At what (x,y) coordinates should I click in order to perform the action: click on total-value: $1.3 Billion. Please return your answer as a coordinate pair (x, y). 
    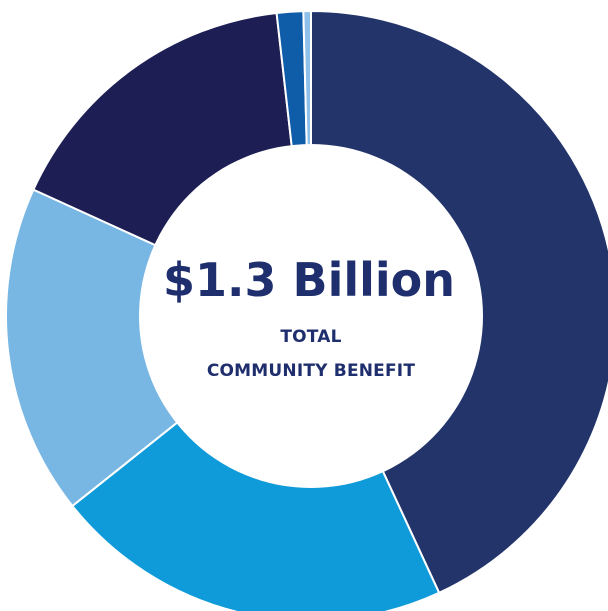
    Looking at the image, I should click on (309, 280).